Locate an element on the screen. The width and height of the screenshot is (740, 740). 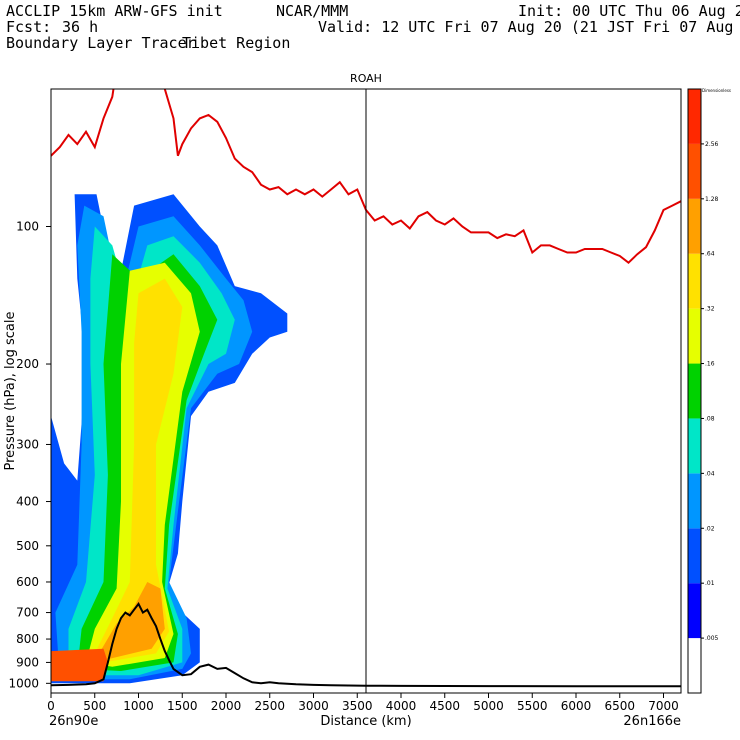
y-axis-label: Pressure (hPa), log scale is located at coordinates (10, 391).